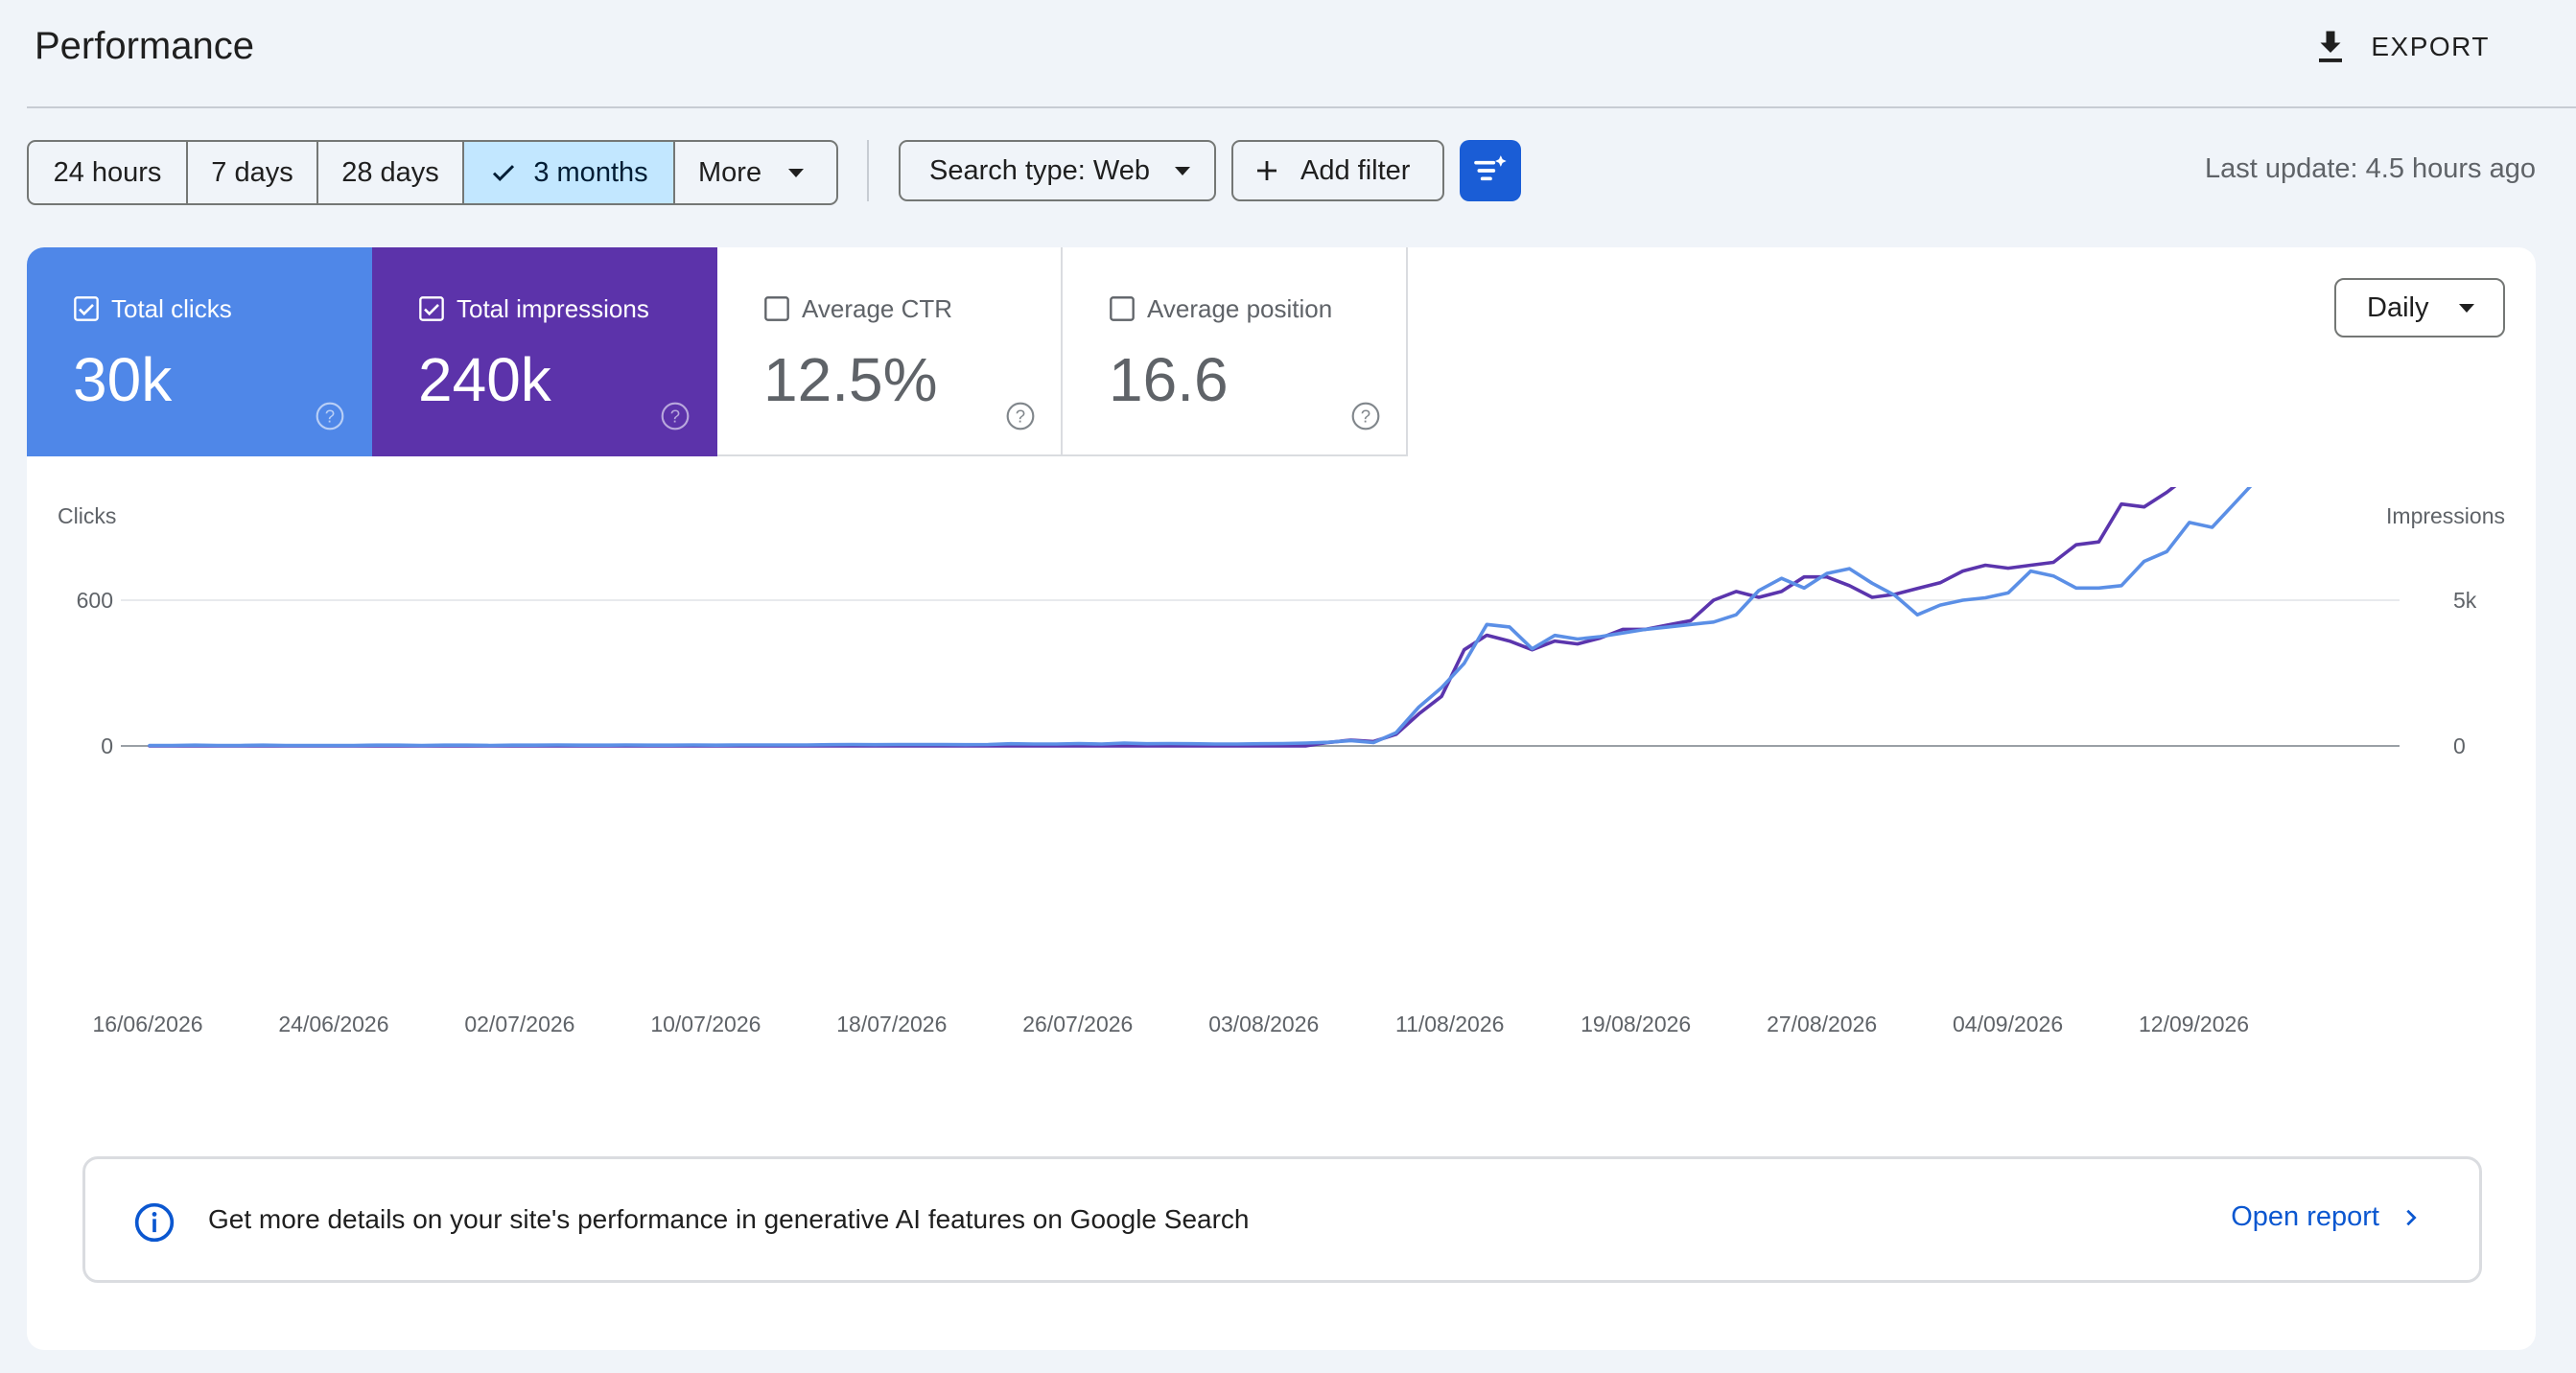 The height and width of the screenshot is (1373, 2576). Describe the element at coordinates (147, 1024) in the screenshot. I see `x-tick-label: 16/06/2026` at that location.